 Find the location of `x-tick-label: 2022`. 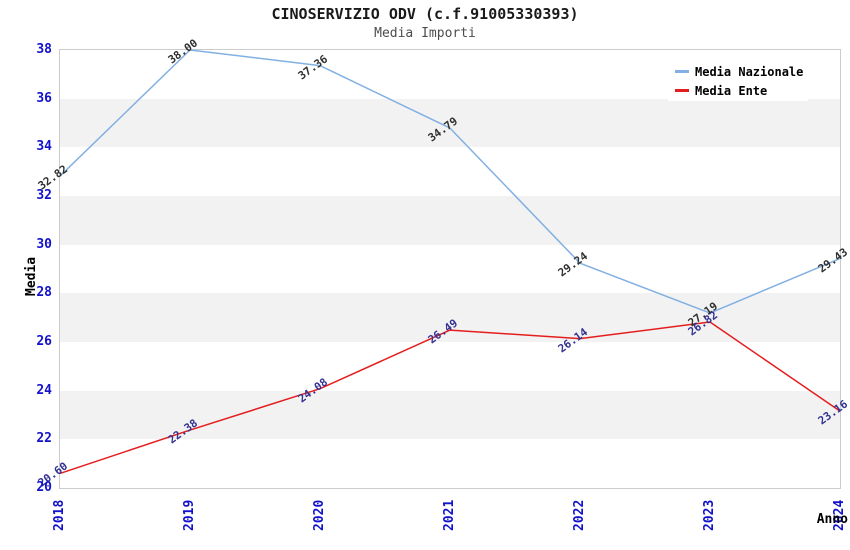

x-tick-label: 2022 is located at coordinates (579, 515).